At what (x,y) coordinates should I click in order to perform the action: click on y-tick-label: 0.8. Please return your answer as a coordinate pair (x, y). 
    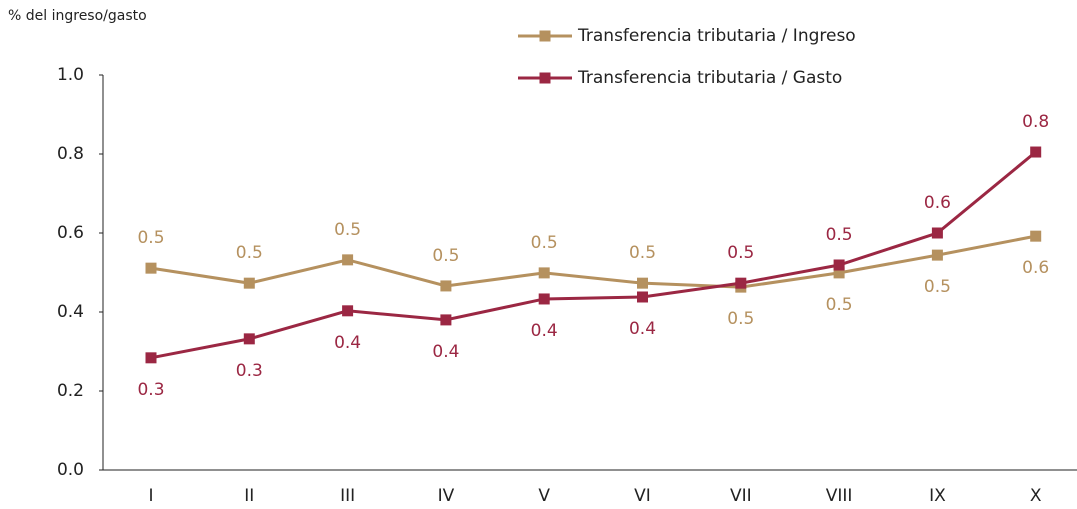
    Looking at the image, I should click on (70, 154).